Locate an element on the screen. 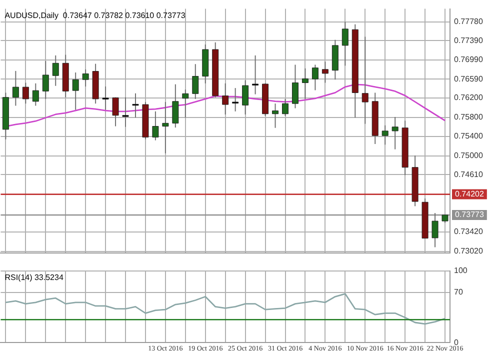 The width and height of the screenshot is (500, 355). ref-line-label: 0.73773 is located at coordinates (469, 215).